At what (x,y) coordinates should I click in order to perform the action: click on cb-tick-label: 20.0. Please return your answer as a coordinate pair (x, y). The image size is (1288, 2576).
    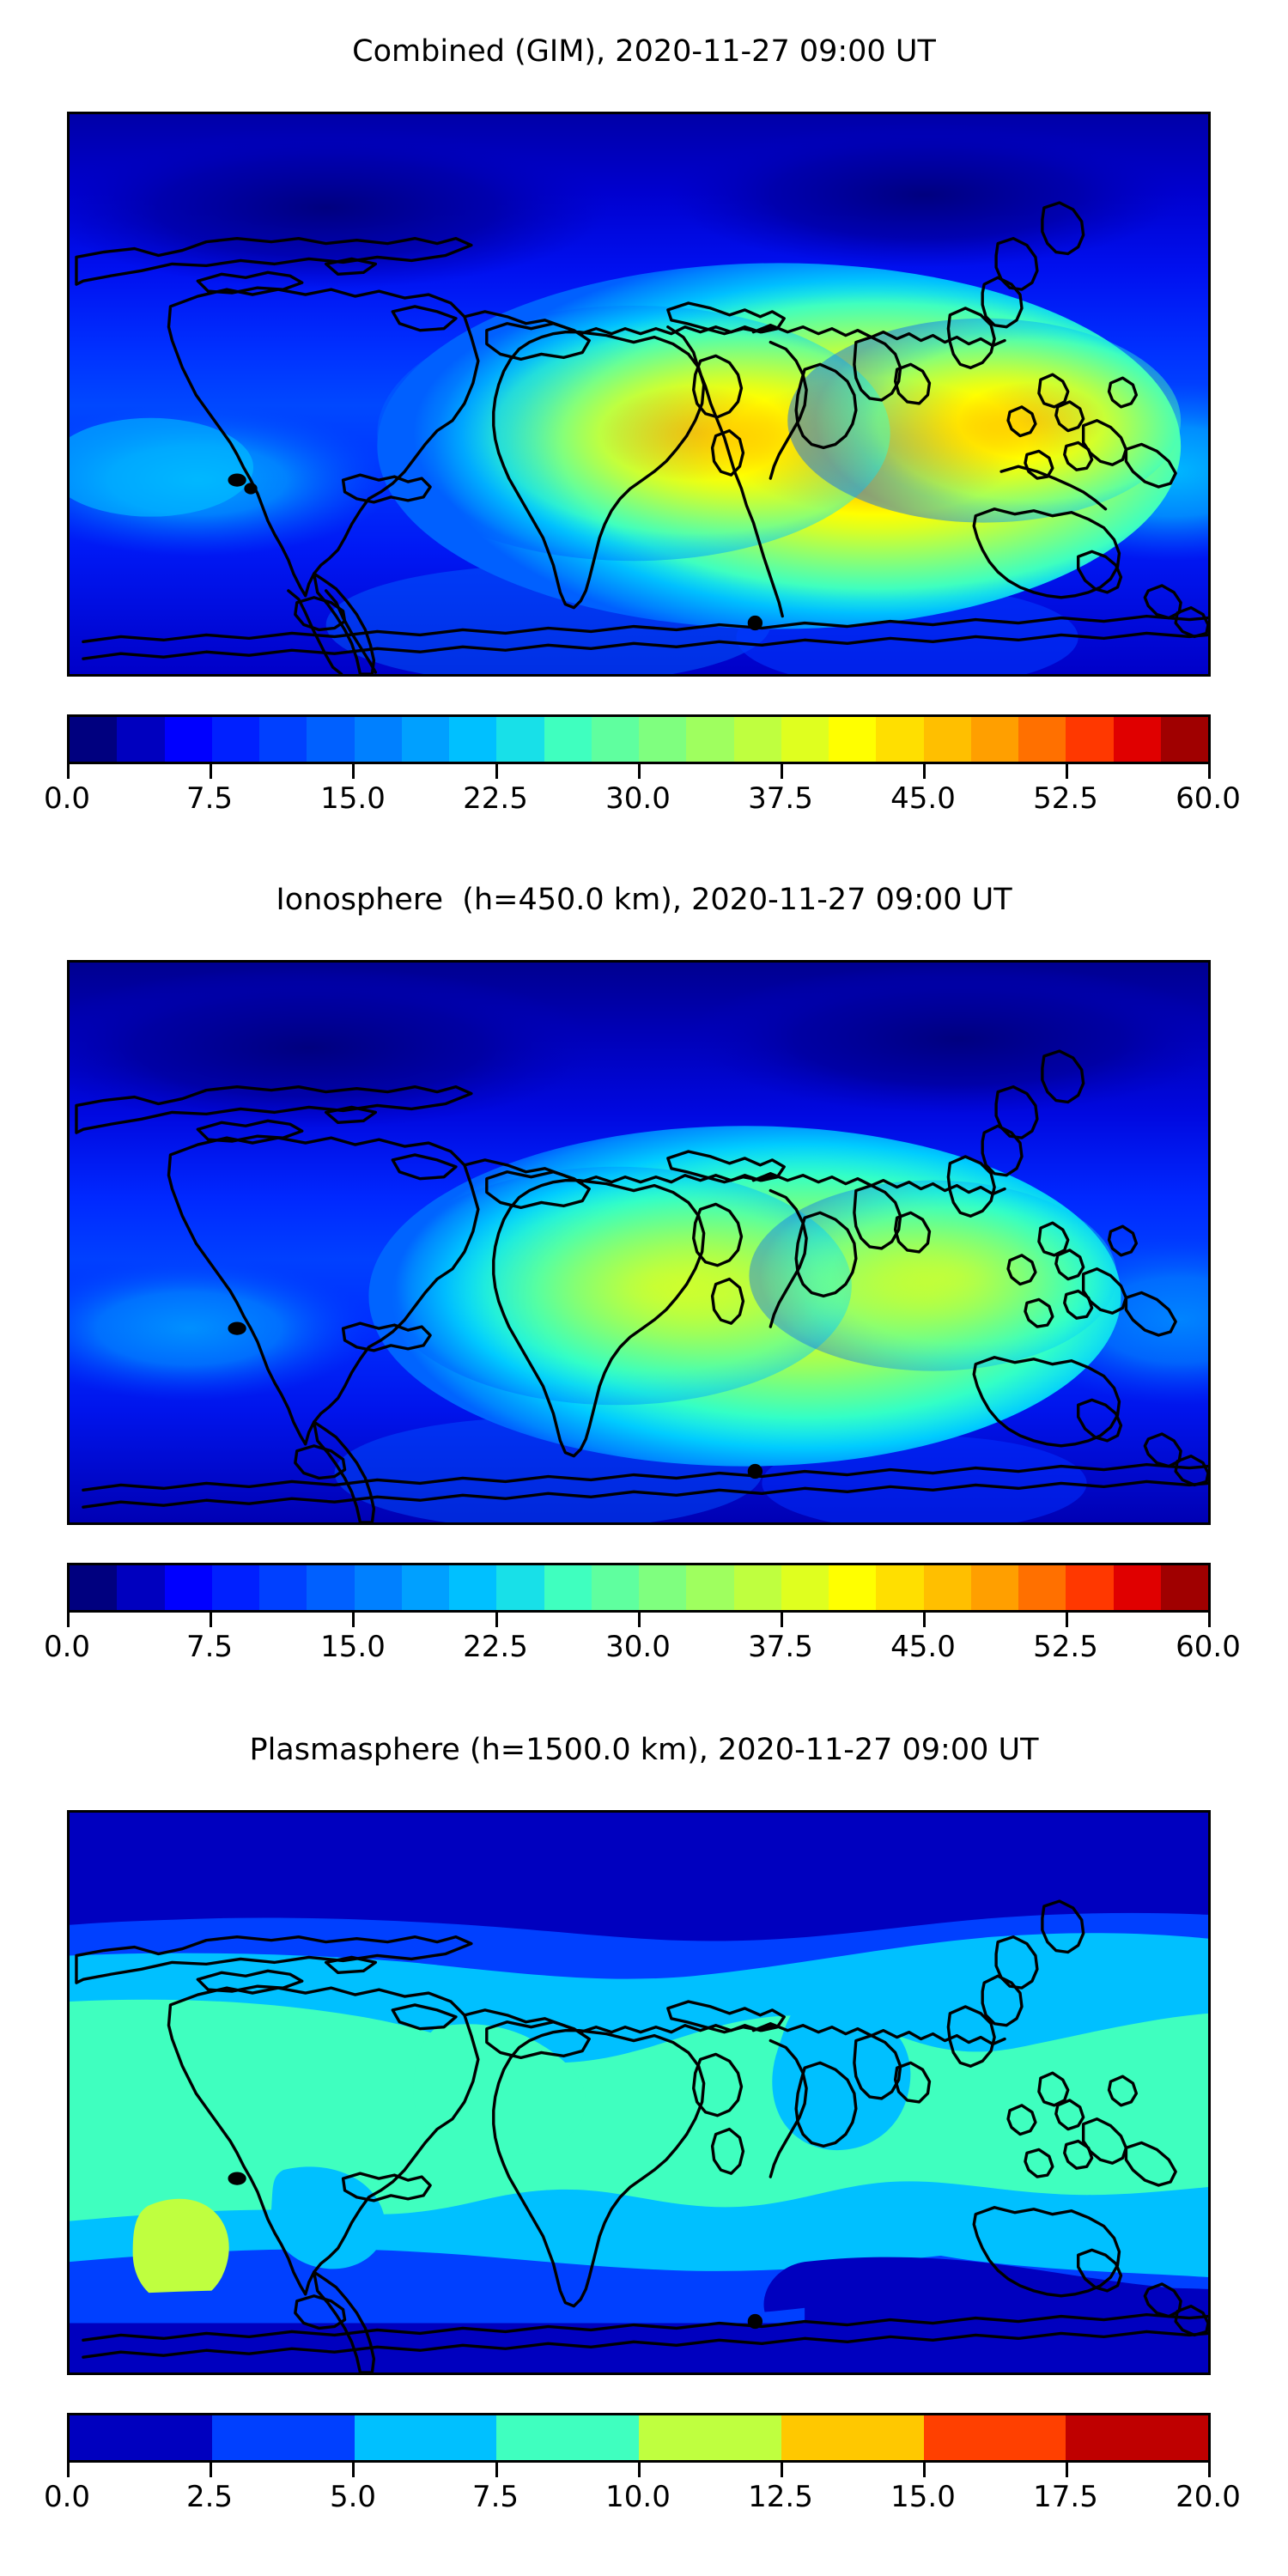
    Looking at the image, I should click on (1208, 2497).